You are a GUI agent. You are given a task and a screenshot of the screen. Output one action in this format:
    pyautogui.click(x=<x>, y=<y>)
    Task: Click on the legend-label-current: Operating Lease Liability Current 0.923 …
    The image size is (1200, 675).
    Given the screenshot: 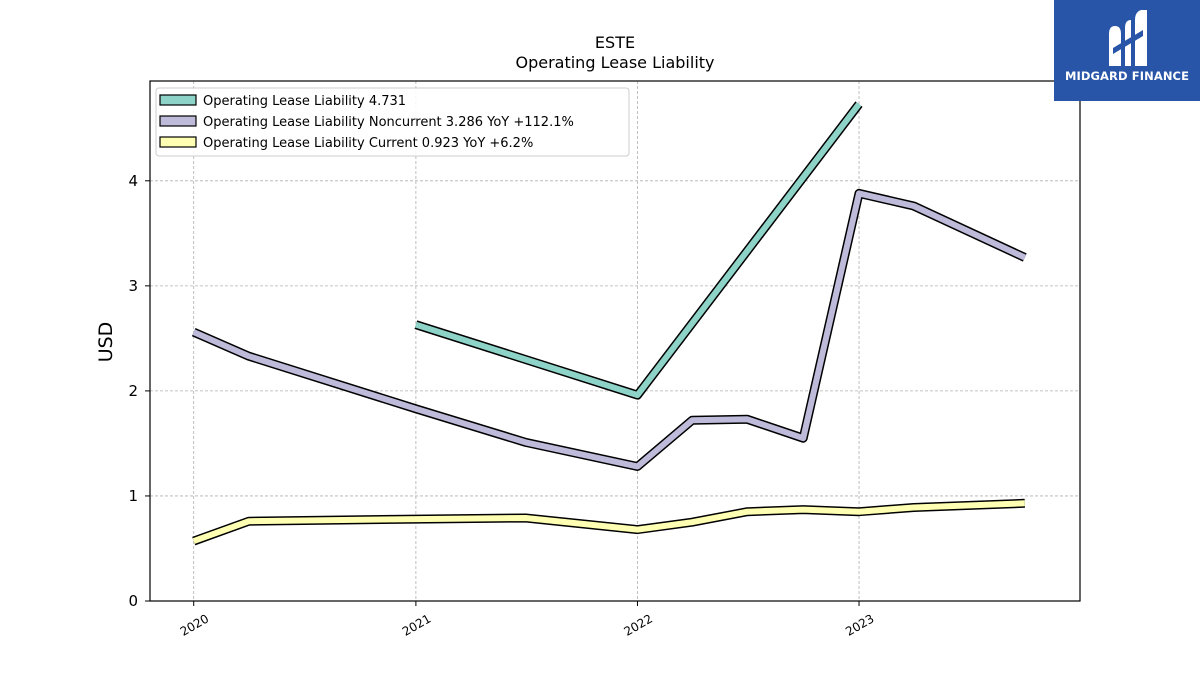 What is the action you would take?
    pyautogui.click(x=368, y=143)
    